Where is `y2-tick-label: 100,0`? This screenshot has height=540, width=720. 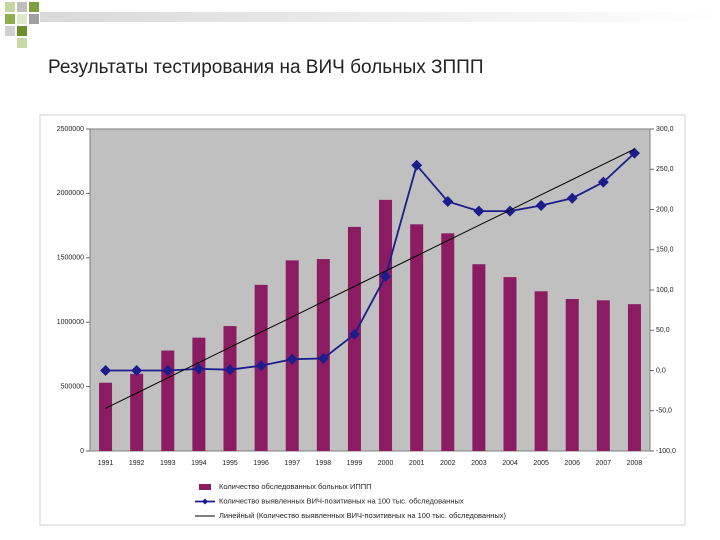
y2-tick-label: 100,0 is located at coordinates (665, 290).